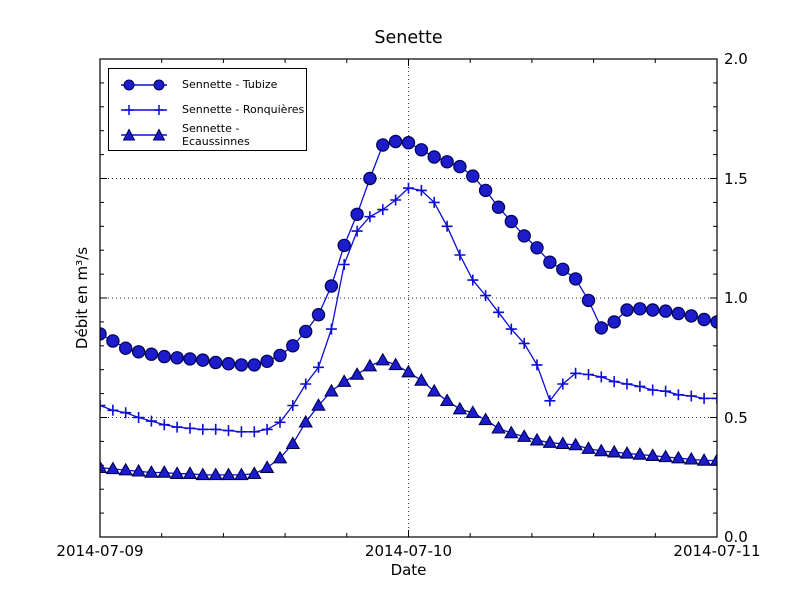  What do you see at coordinates (408, 570) in the screenshot?
I see `x-axis-label: Date` at bounding box center [408, 570].